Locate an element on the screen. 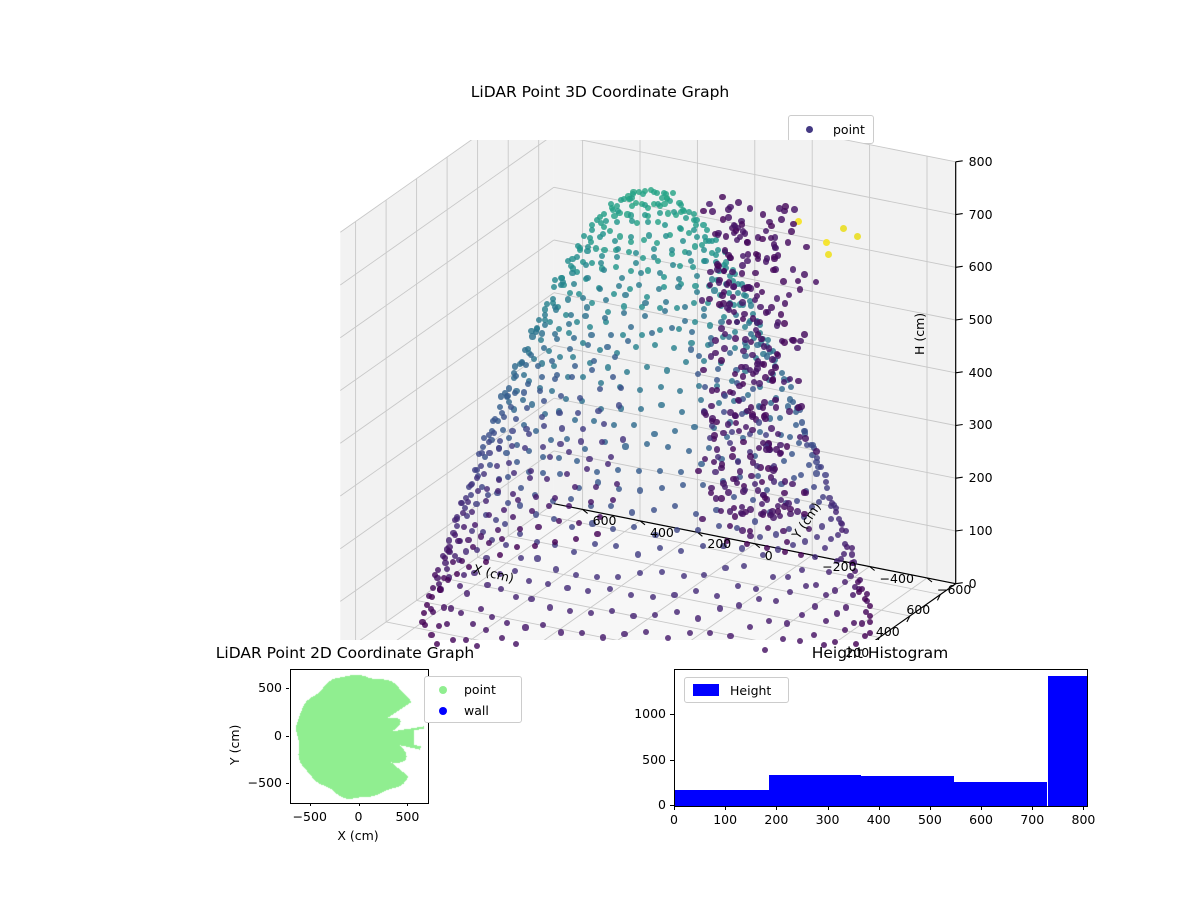 The image size is (1200, 900). chart-hist-legend: Height is located at coordinates (736, 690).